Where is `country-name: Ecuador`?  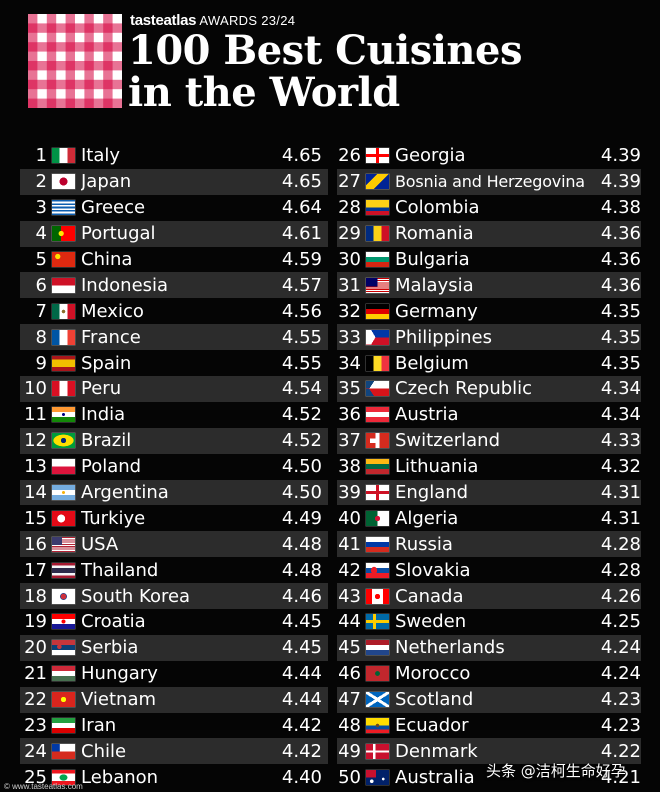 country-name: Ecuador is located at coordinates (432, 726).